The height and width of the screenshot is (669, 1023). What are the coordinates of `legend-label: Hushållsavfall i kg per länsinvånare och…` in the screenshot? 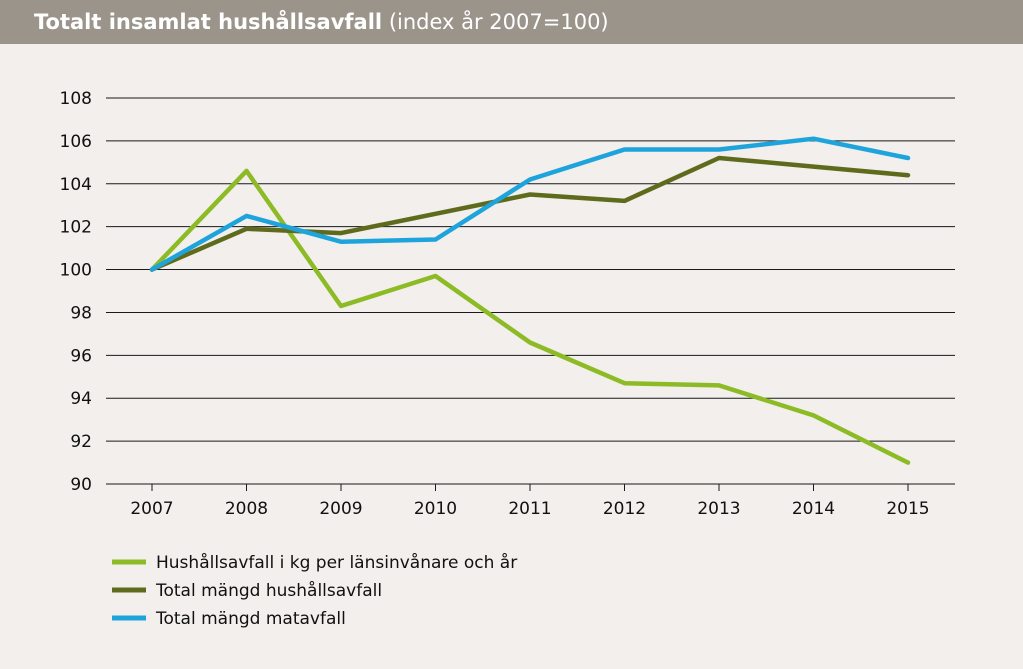 It's located at (336, 562).